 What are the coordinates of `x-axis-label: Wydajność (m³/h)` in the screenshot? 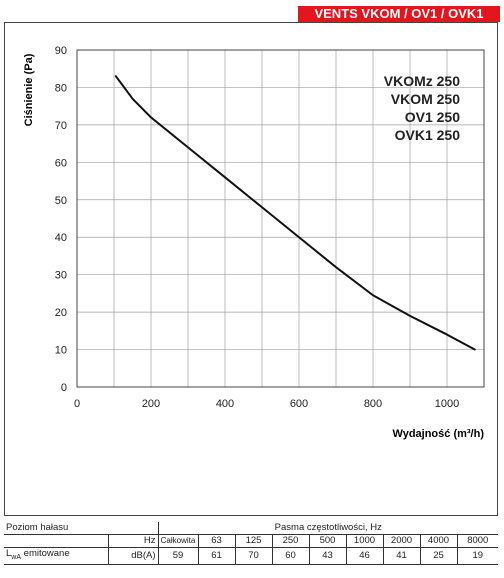 It's located at (439, 434).